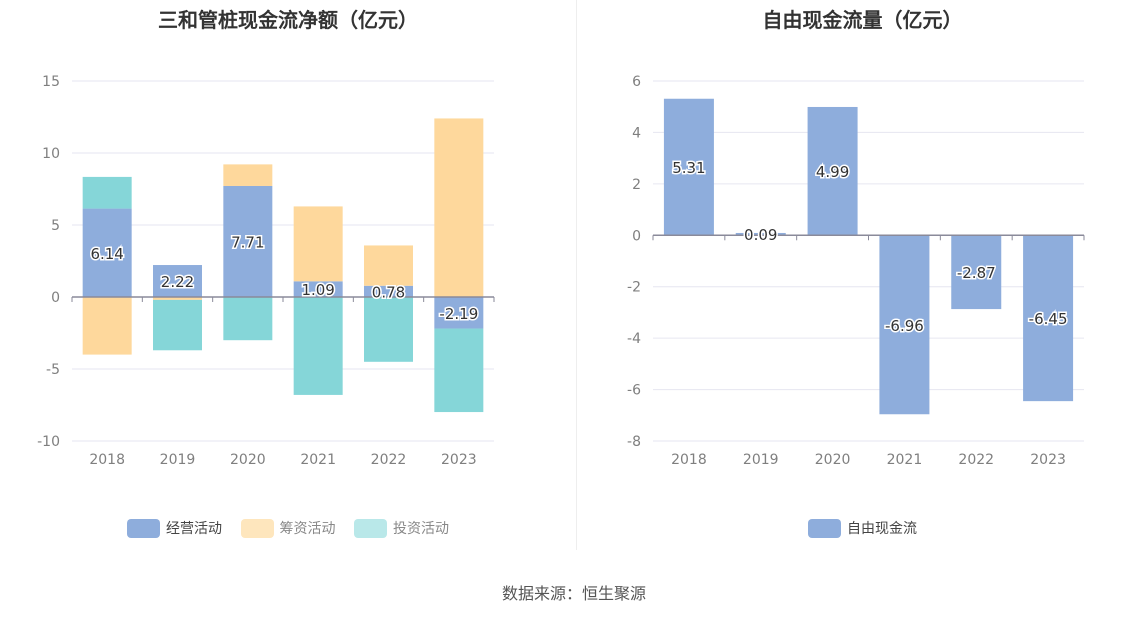 Image resolution: width=1148 pixels, height=619 pixels. I want to click on data-label: 4.99, so click(832, 172).